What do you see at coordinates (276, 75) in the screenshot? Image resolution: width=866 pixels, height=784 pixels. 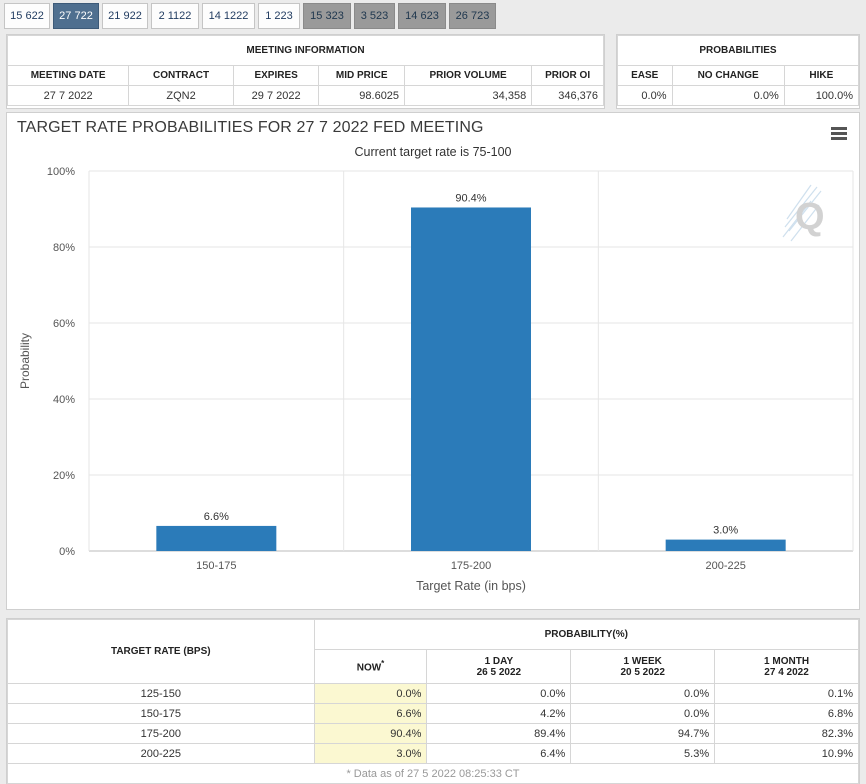 I see `expires-header: EXPIRES` at bounding box center [276, 75].